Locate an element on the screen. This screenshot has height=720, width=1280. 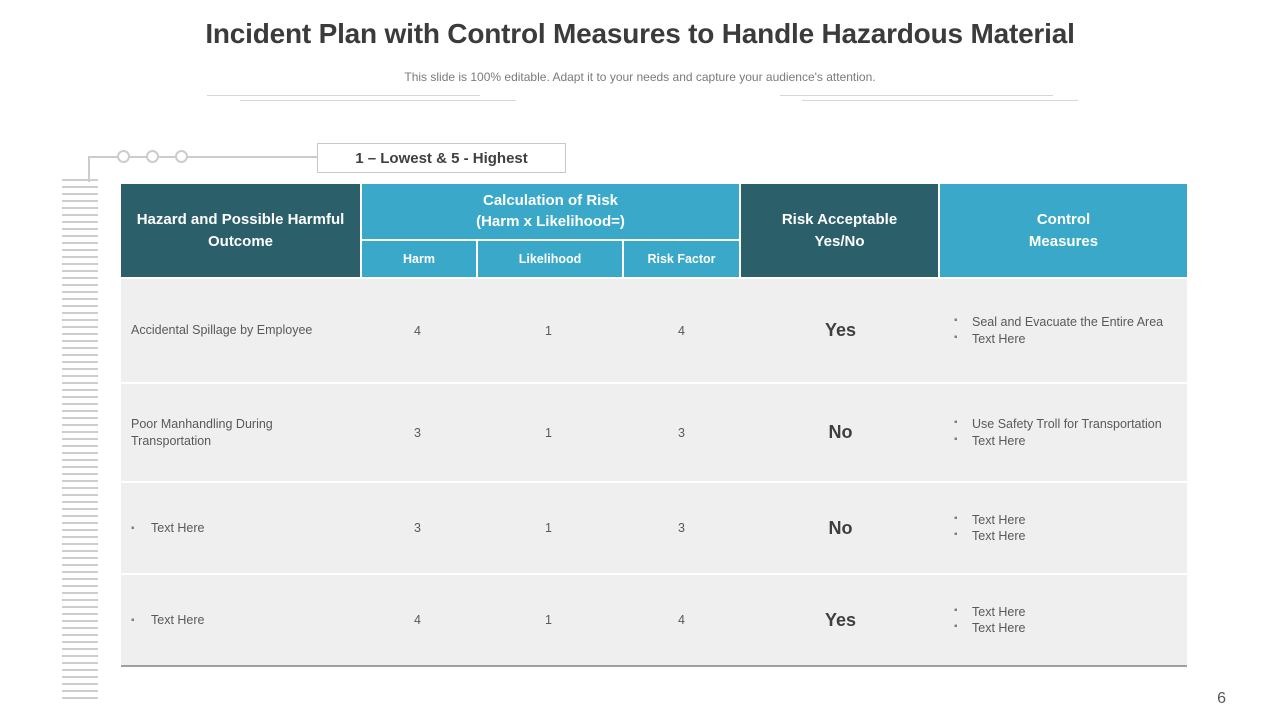
rating-scale-legend: 1 – Lowest & 5 - Highest is located at coordinates (441, 158).